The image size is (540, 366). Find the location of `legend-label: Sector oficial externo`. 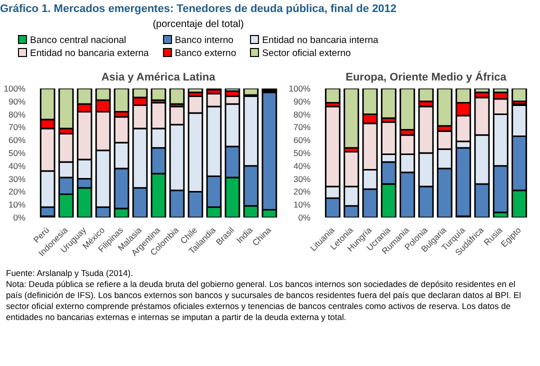

legend-label: Sector oficial externo is located at coordinates (306, 53).